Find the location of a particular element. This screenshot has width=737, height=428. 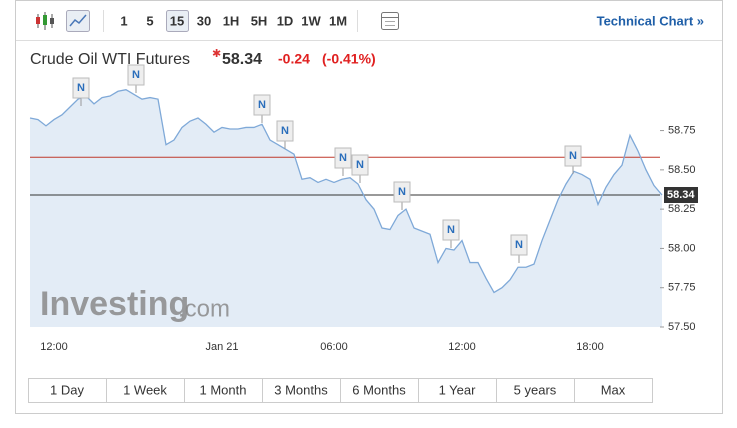

y-tick-label: 58.25 is located at coordinates (682, 209).